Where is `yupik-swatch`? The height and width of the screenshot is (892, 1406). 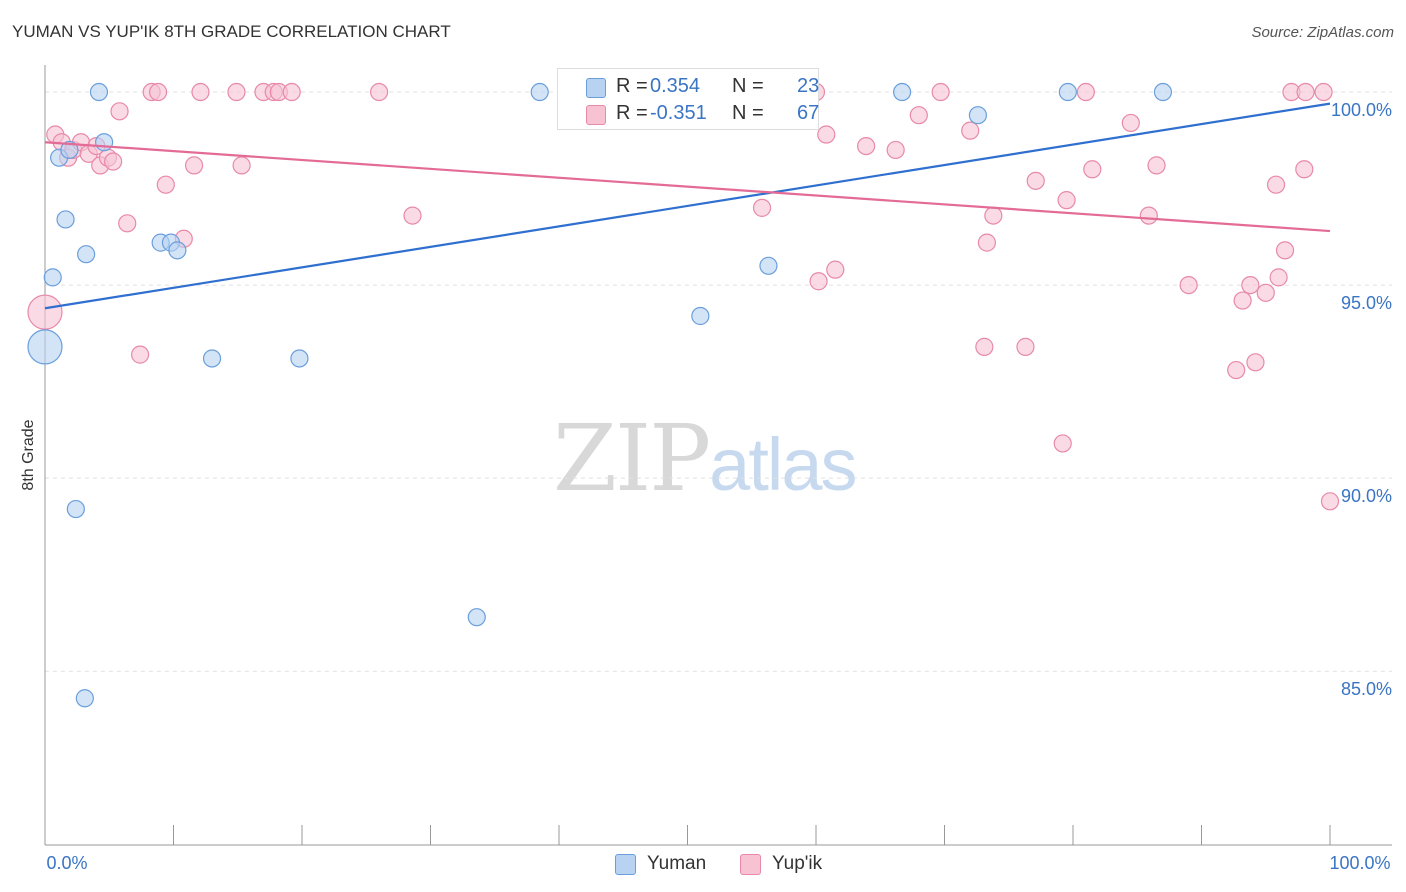 yupik-swatch is located at coordinates (596, 115).